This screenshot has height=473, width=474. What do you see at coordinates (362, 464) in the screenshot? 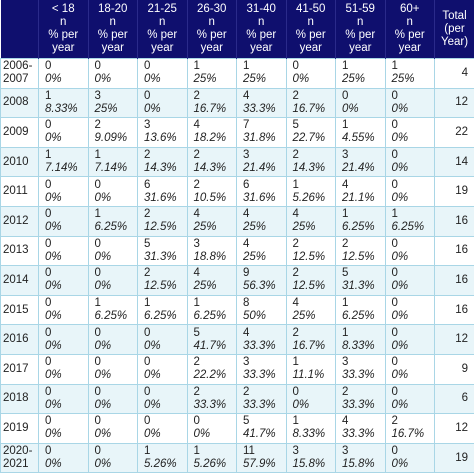
I see `percent: 15.8%` at bounding box center [362, 464].